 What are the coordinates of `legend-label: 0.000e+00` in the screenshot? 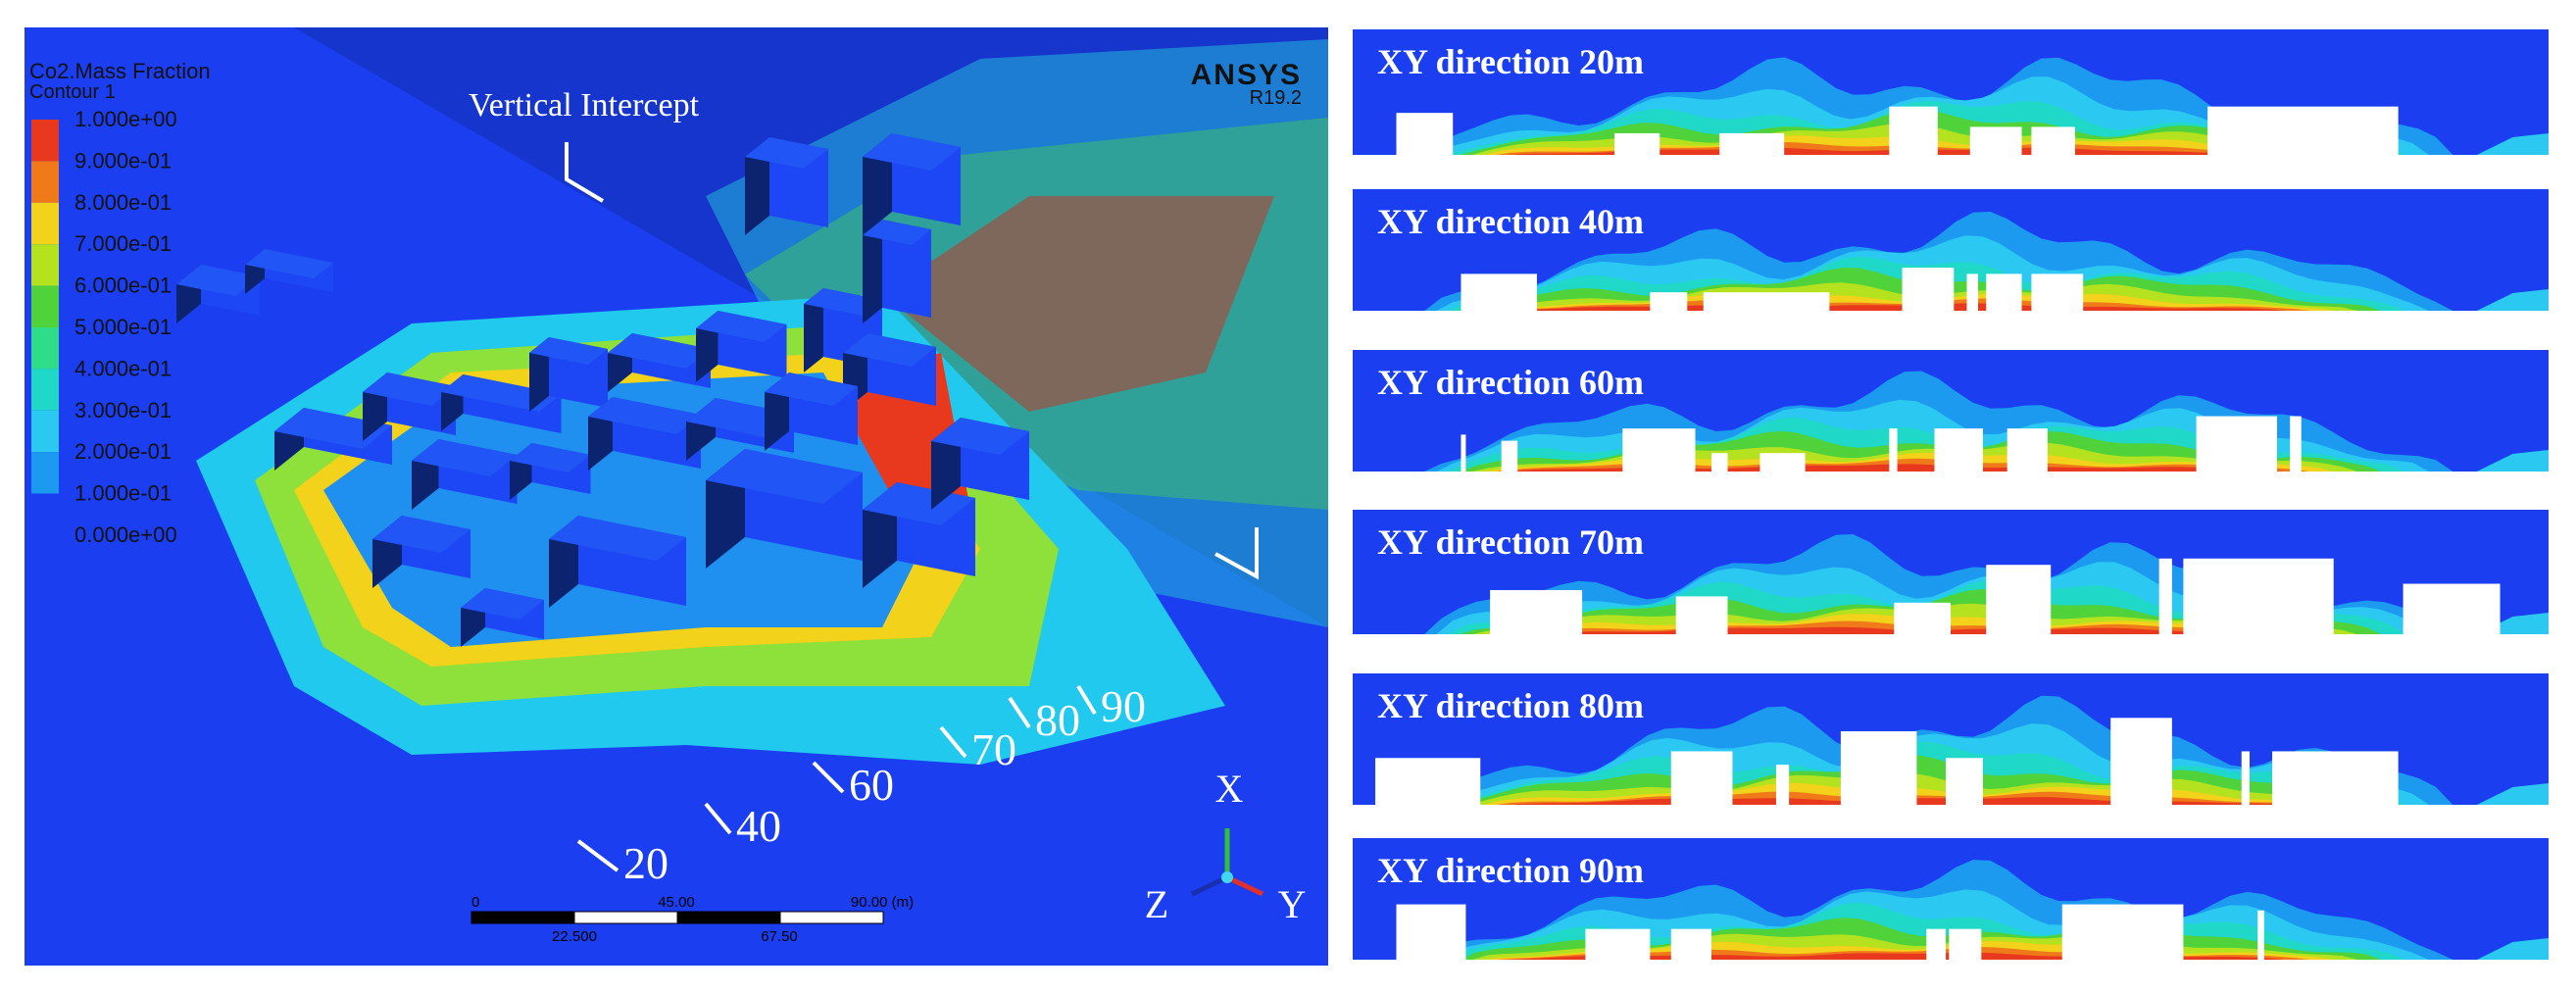 It's located at (125, 534).